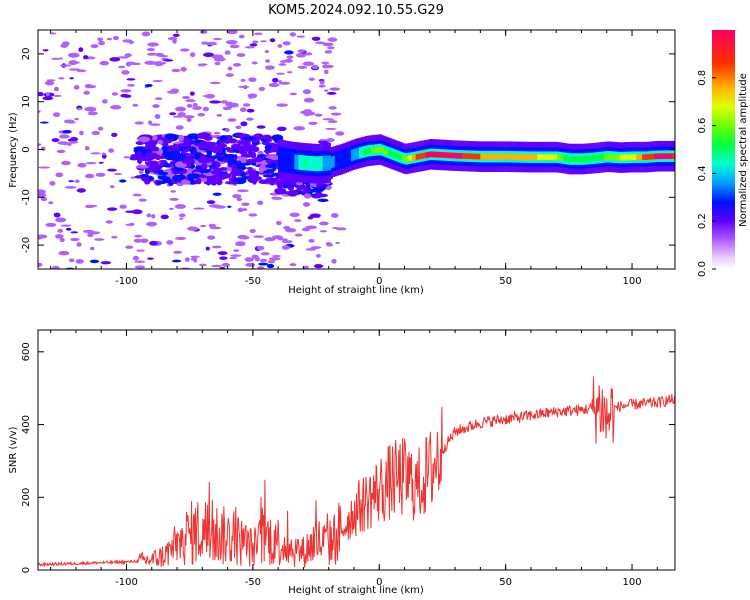 The width and height of the screenshot is (750, 600). Describe the element at coordinates (631, 281) in the screenshot. I see `spectrogram-xtick-label: 100` at that location.